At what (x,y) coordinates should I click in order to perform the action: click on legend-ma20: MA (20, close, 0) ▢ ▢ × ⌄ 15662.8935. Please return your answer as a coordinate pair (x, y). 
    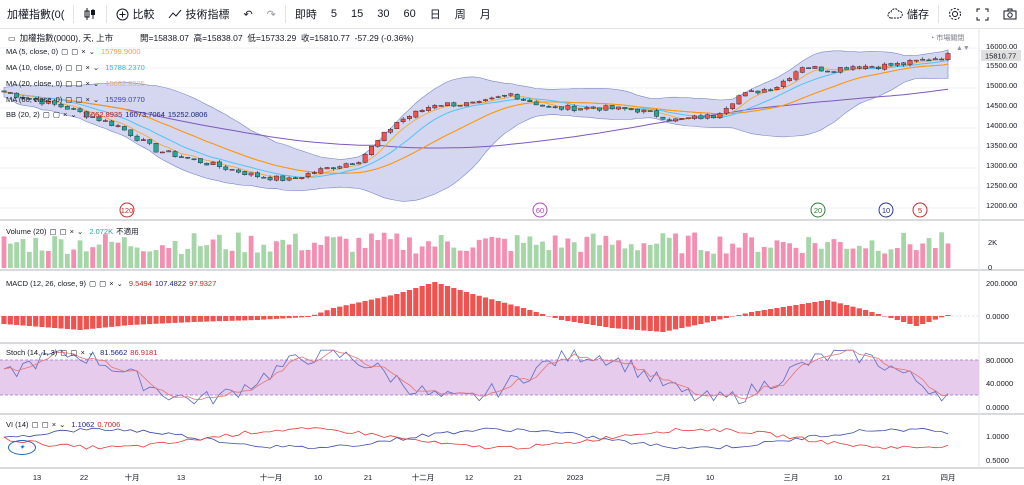
    Looking at the image, I should click on (75, 83).